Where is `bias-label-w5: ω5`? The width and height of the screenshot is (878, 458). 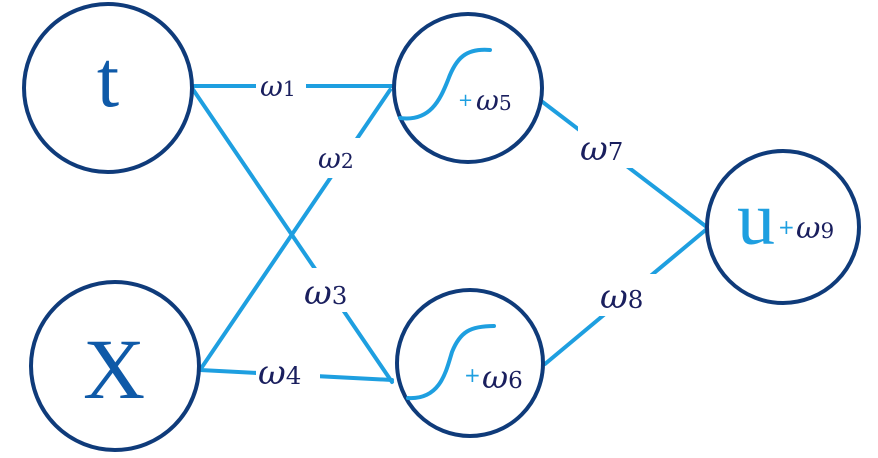
bias-label-w5: ω5 is located at coordinates (494, 100).